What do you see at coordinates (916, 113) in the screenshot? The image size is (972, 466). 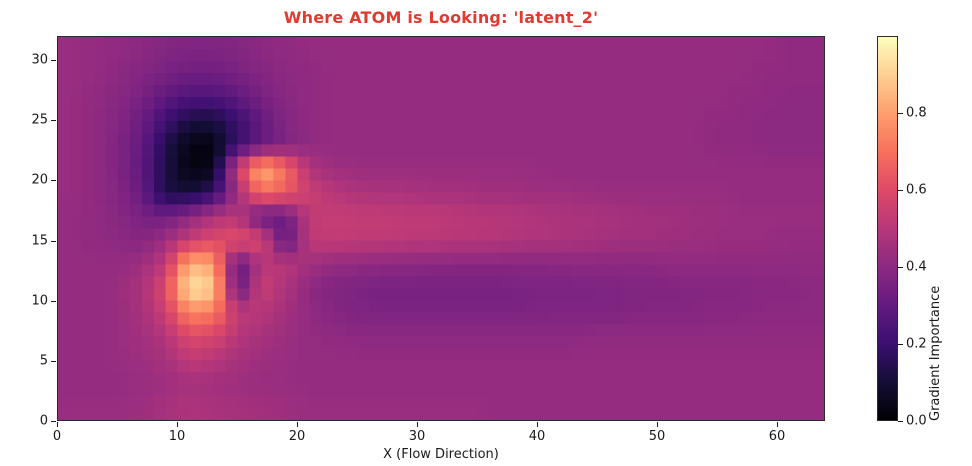 I see `colorbar-tick-label: 0.8` at bounding box center [916, 113].